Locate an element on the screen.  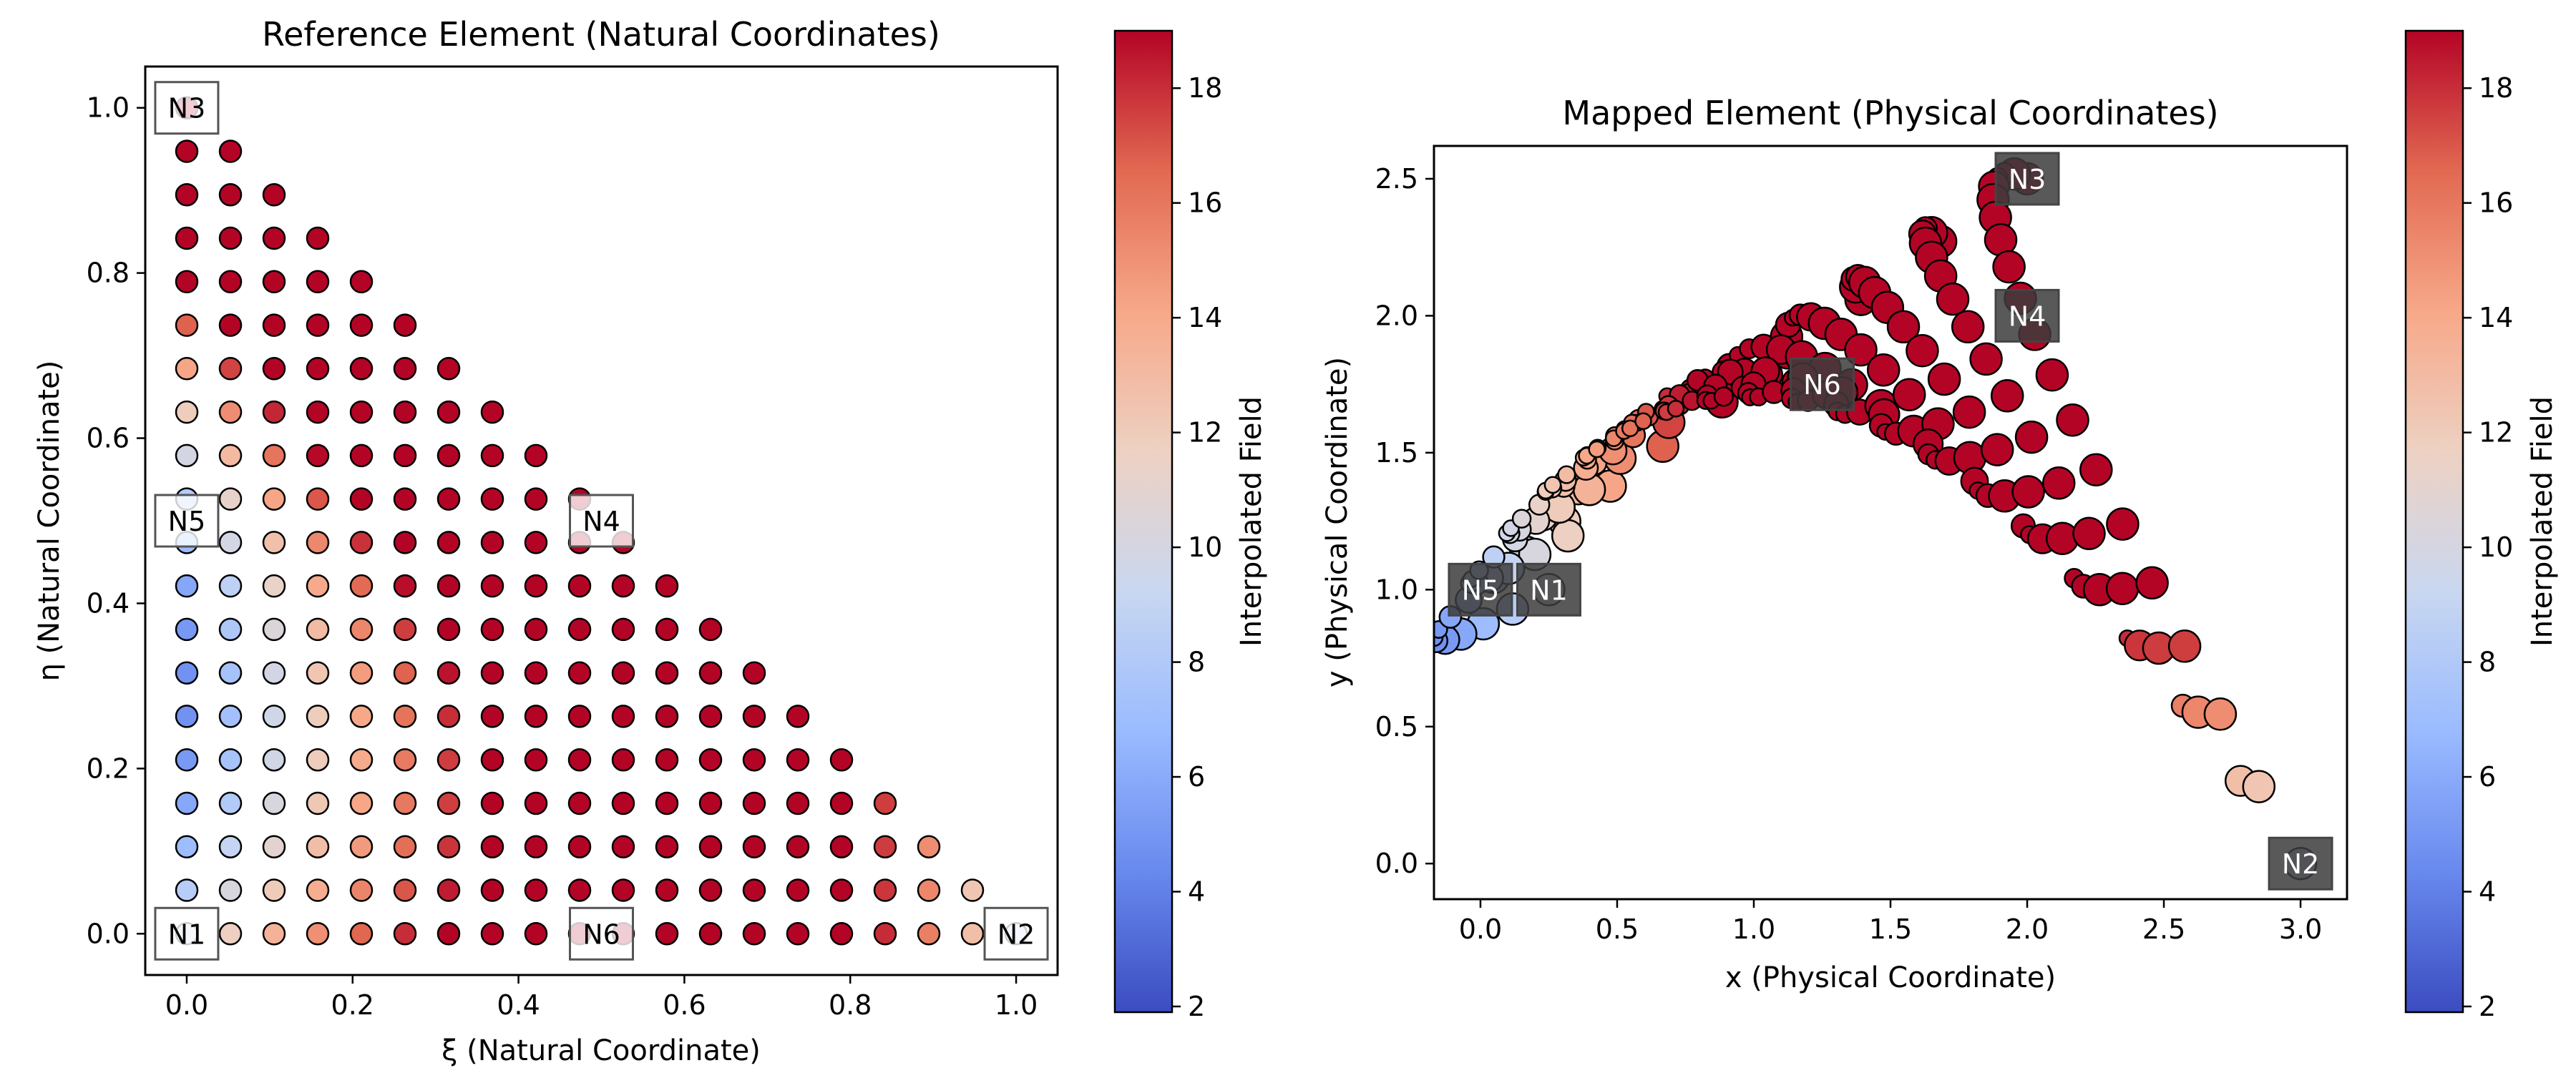
chart-title: Reference Element (Natural Coordinates) is located at coordinates (601, 34).